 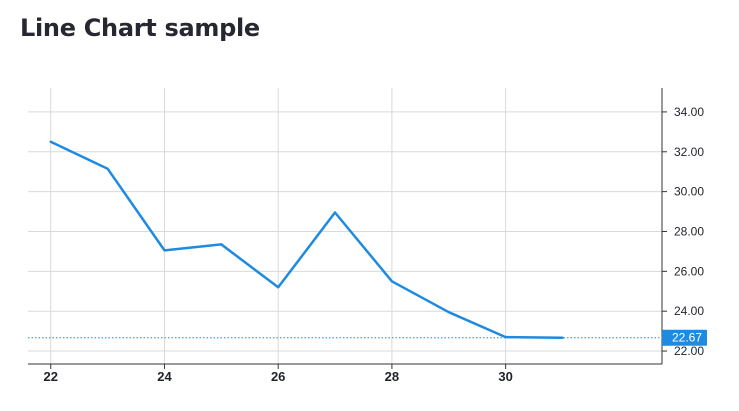 What do you see at coordinates (689, 112) in the screenshot?
I see `y-tick-label: 34.00` at bounding box center [689, 112].